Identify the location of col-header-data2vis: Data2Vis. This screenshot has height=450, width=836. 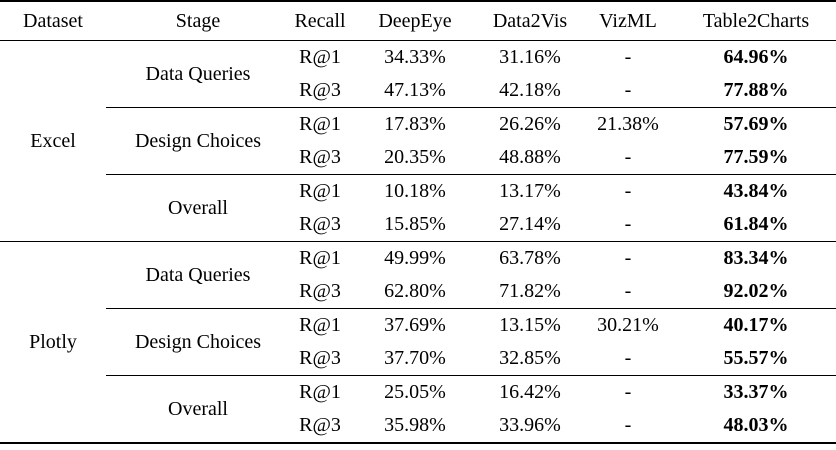
(530, 21).